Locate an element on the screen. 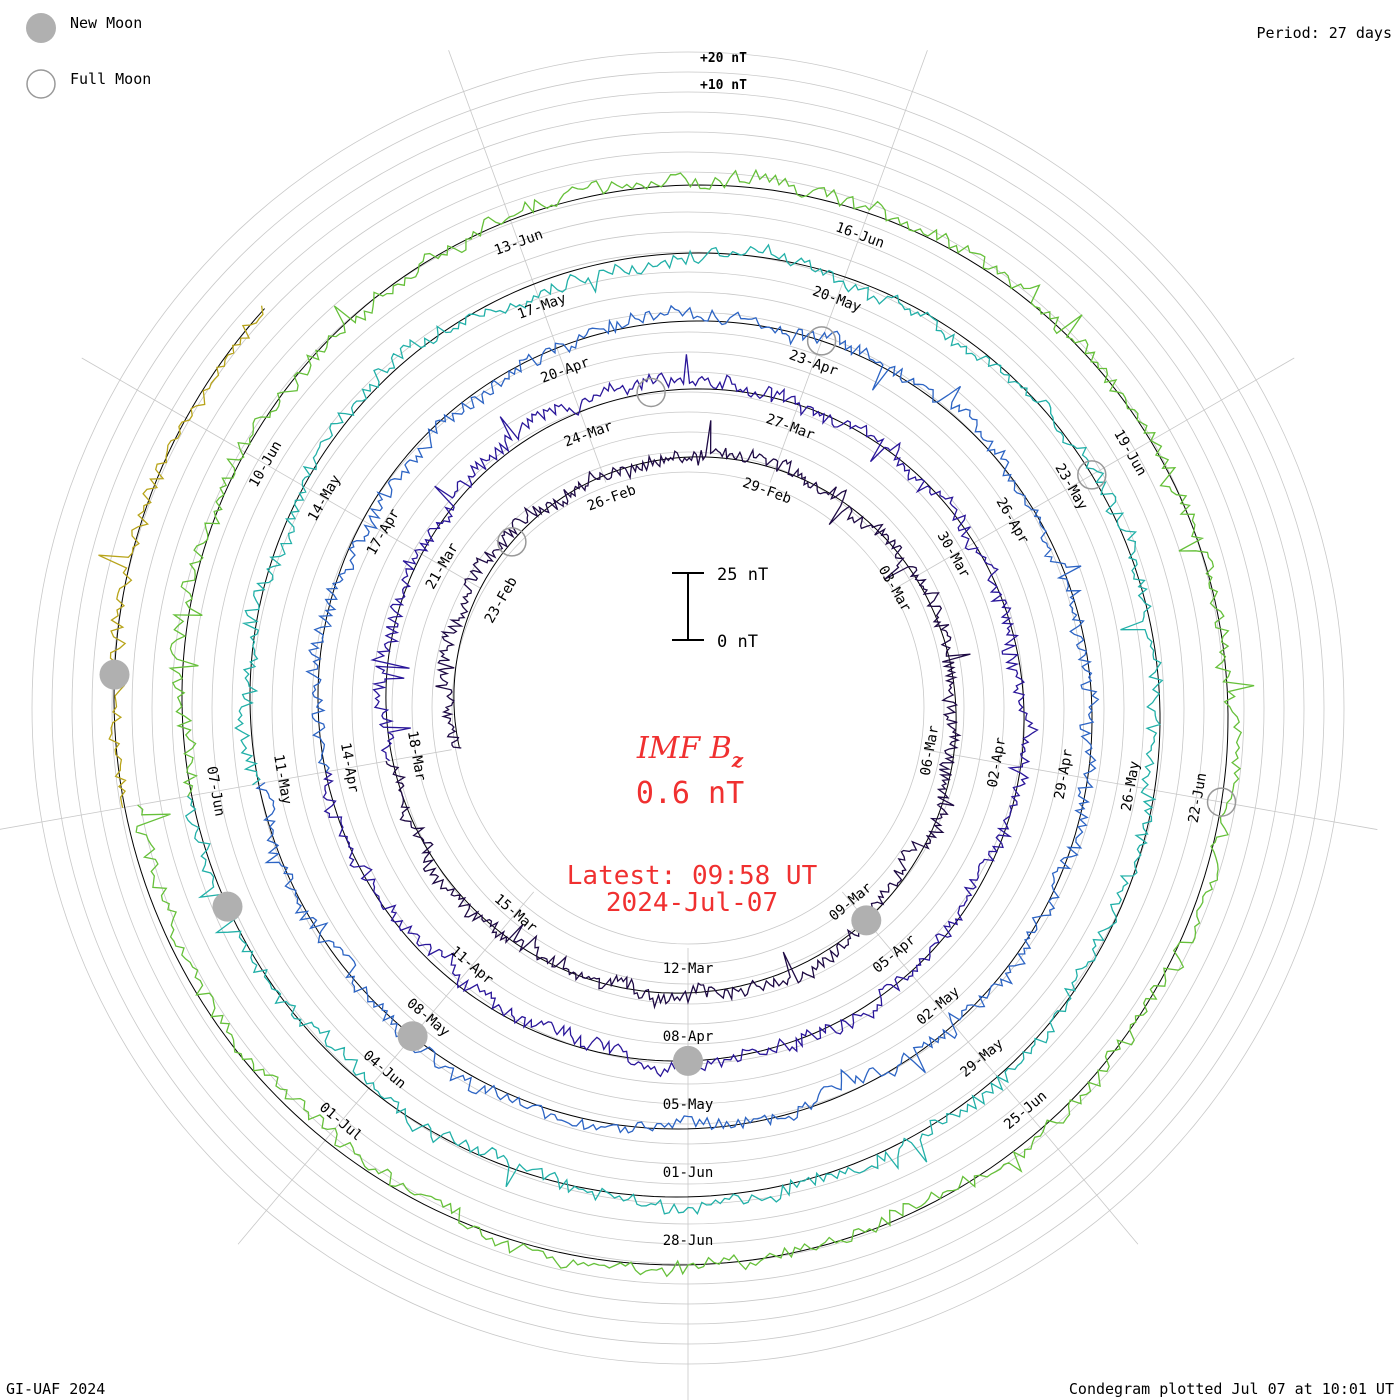 Image resolution: width=1400 pixels, height=1400 pixels. date-label: 17-May is located at coordinates (541, 306).